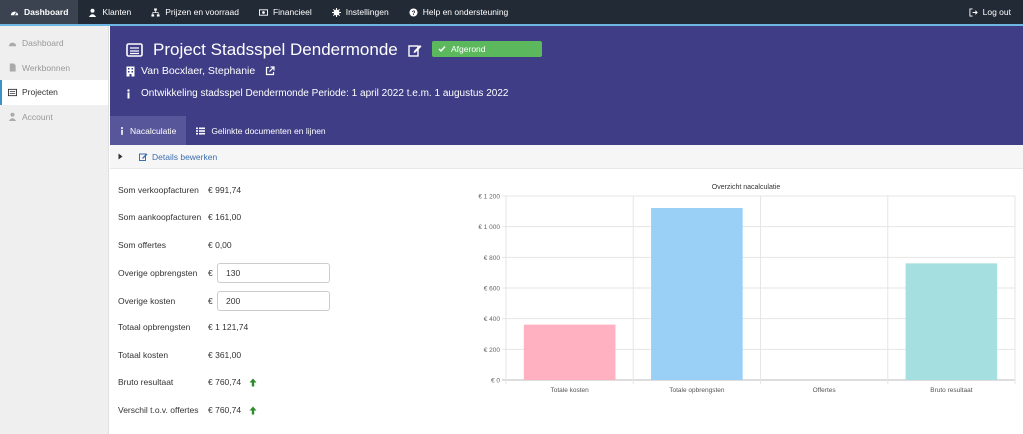  What do you see at coordinates (179, 217) in the screenshot?
I see `row-som-aankoopfacturen: Som aankoopfacturen € 161,00` at bounding box center [179, 217].